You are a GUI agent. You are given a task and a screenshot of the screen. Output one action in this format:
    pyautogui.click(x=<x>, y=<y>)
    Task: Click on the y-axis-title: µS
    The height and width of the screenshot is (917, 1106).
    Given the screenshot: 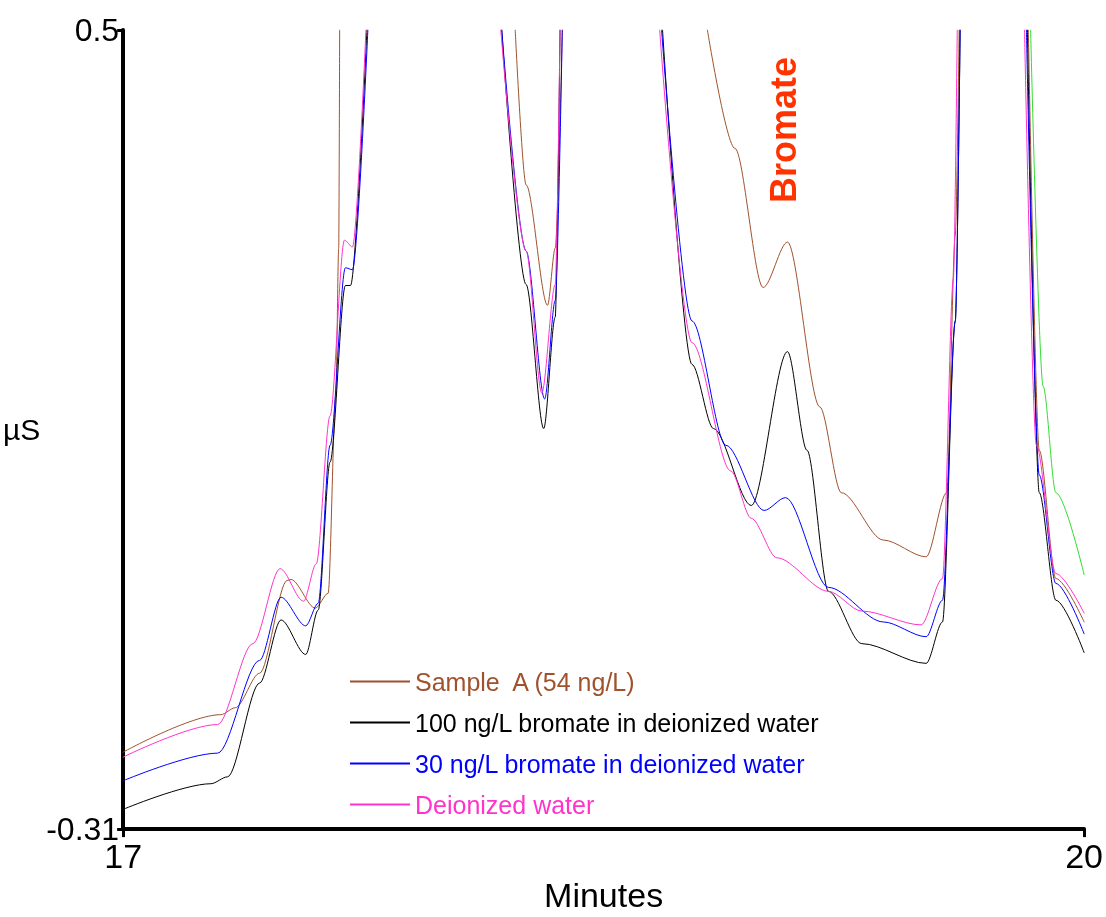 What is the action you would take?
    pyautogui.click(x=22, y=430)
    